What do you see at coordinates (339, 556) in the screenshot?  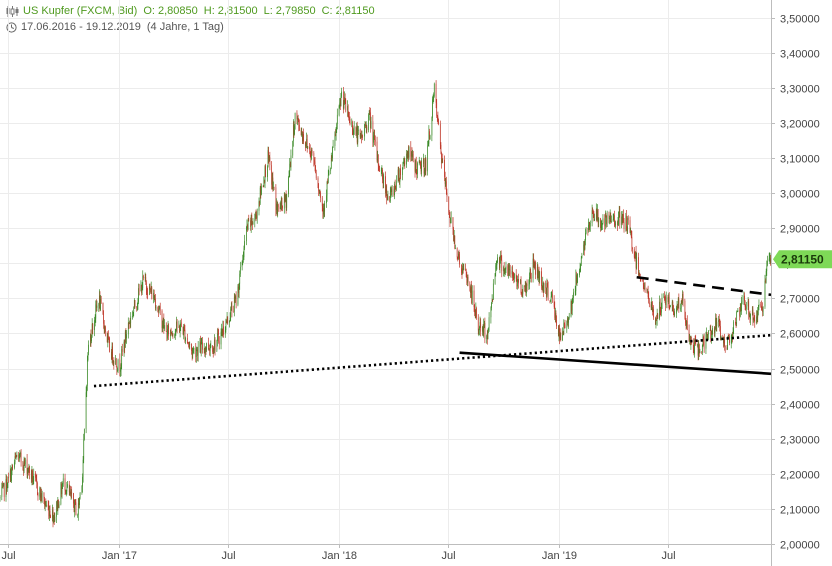 I see `x-tick-label: Jan '18` at bounding box center [339, 556].